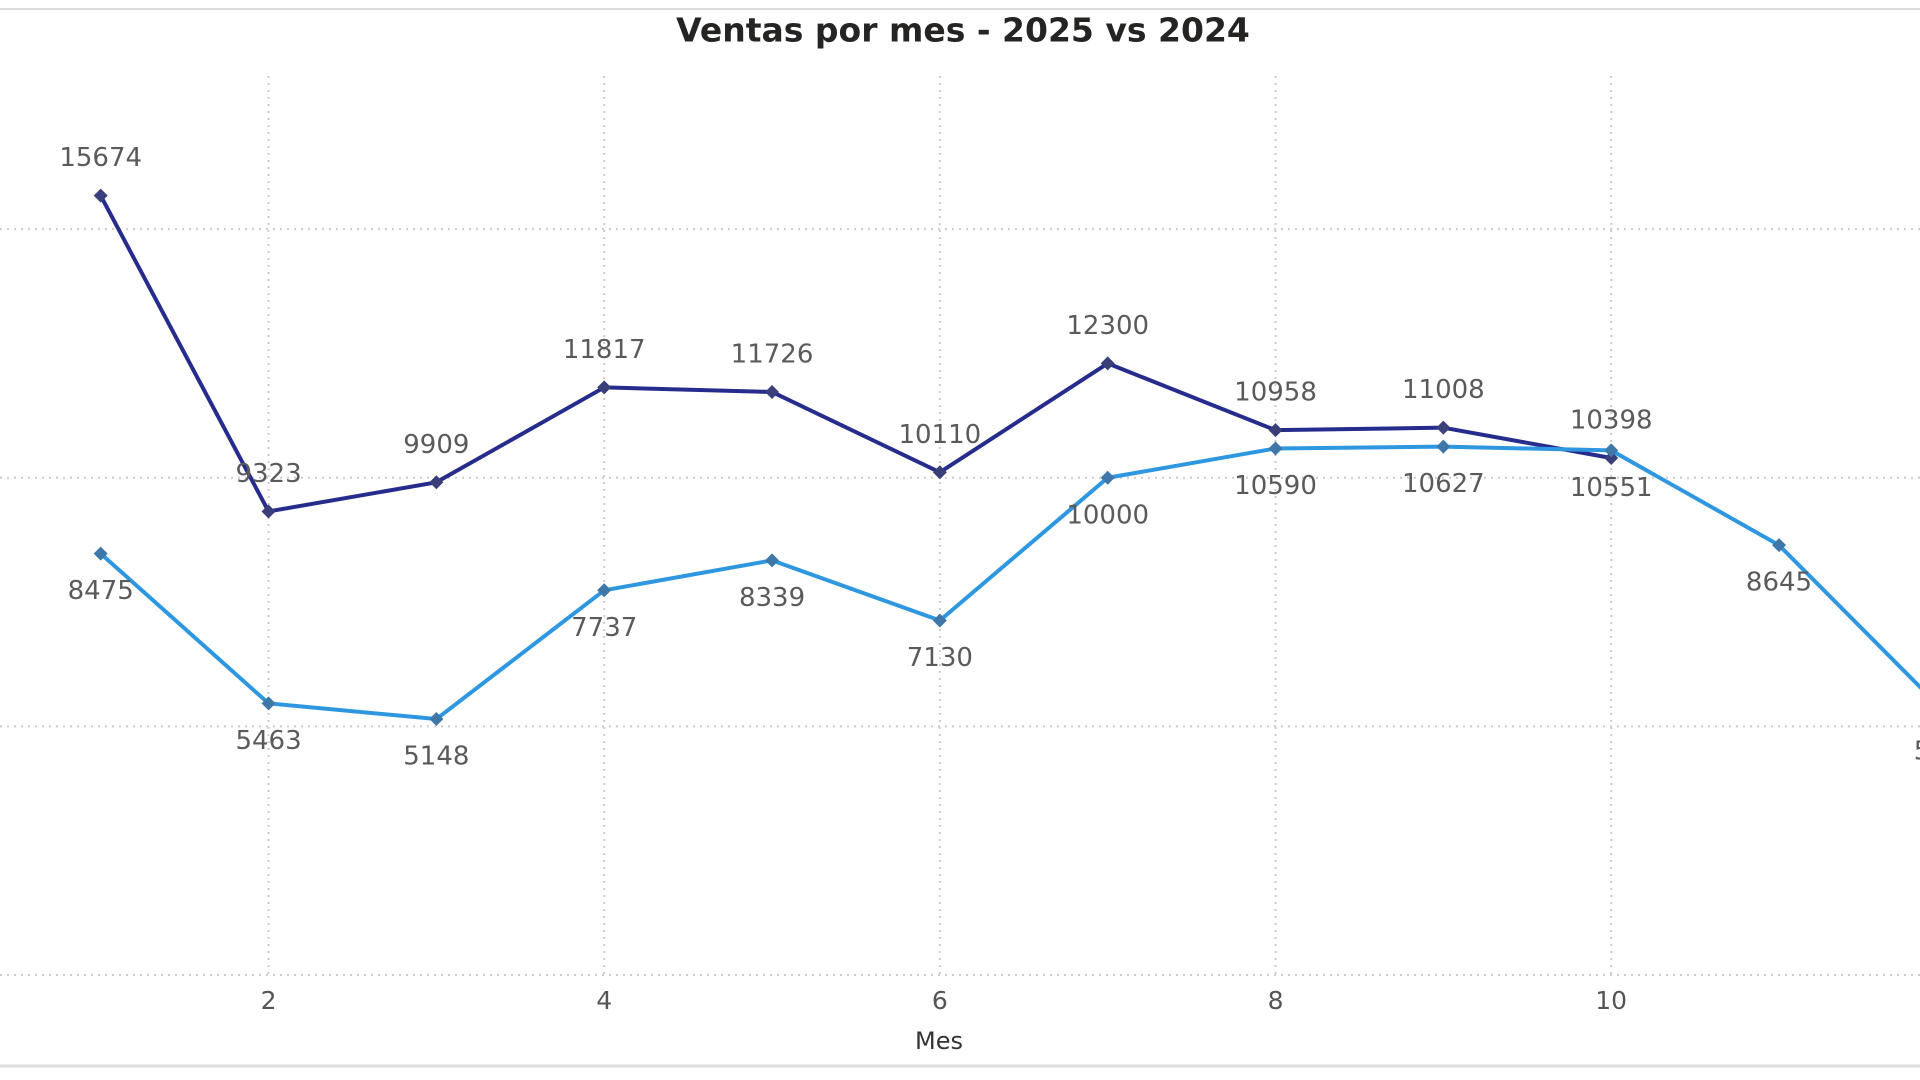 This screenshot has width=1920, height=1080. Describe the element at coordinates (940, 658) in the screenshot. I see `data-label: 7130` at that location.